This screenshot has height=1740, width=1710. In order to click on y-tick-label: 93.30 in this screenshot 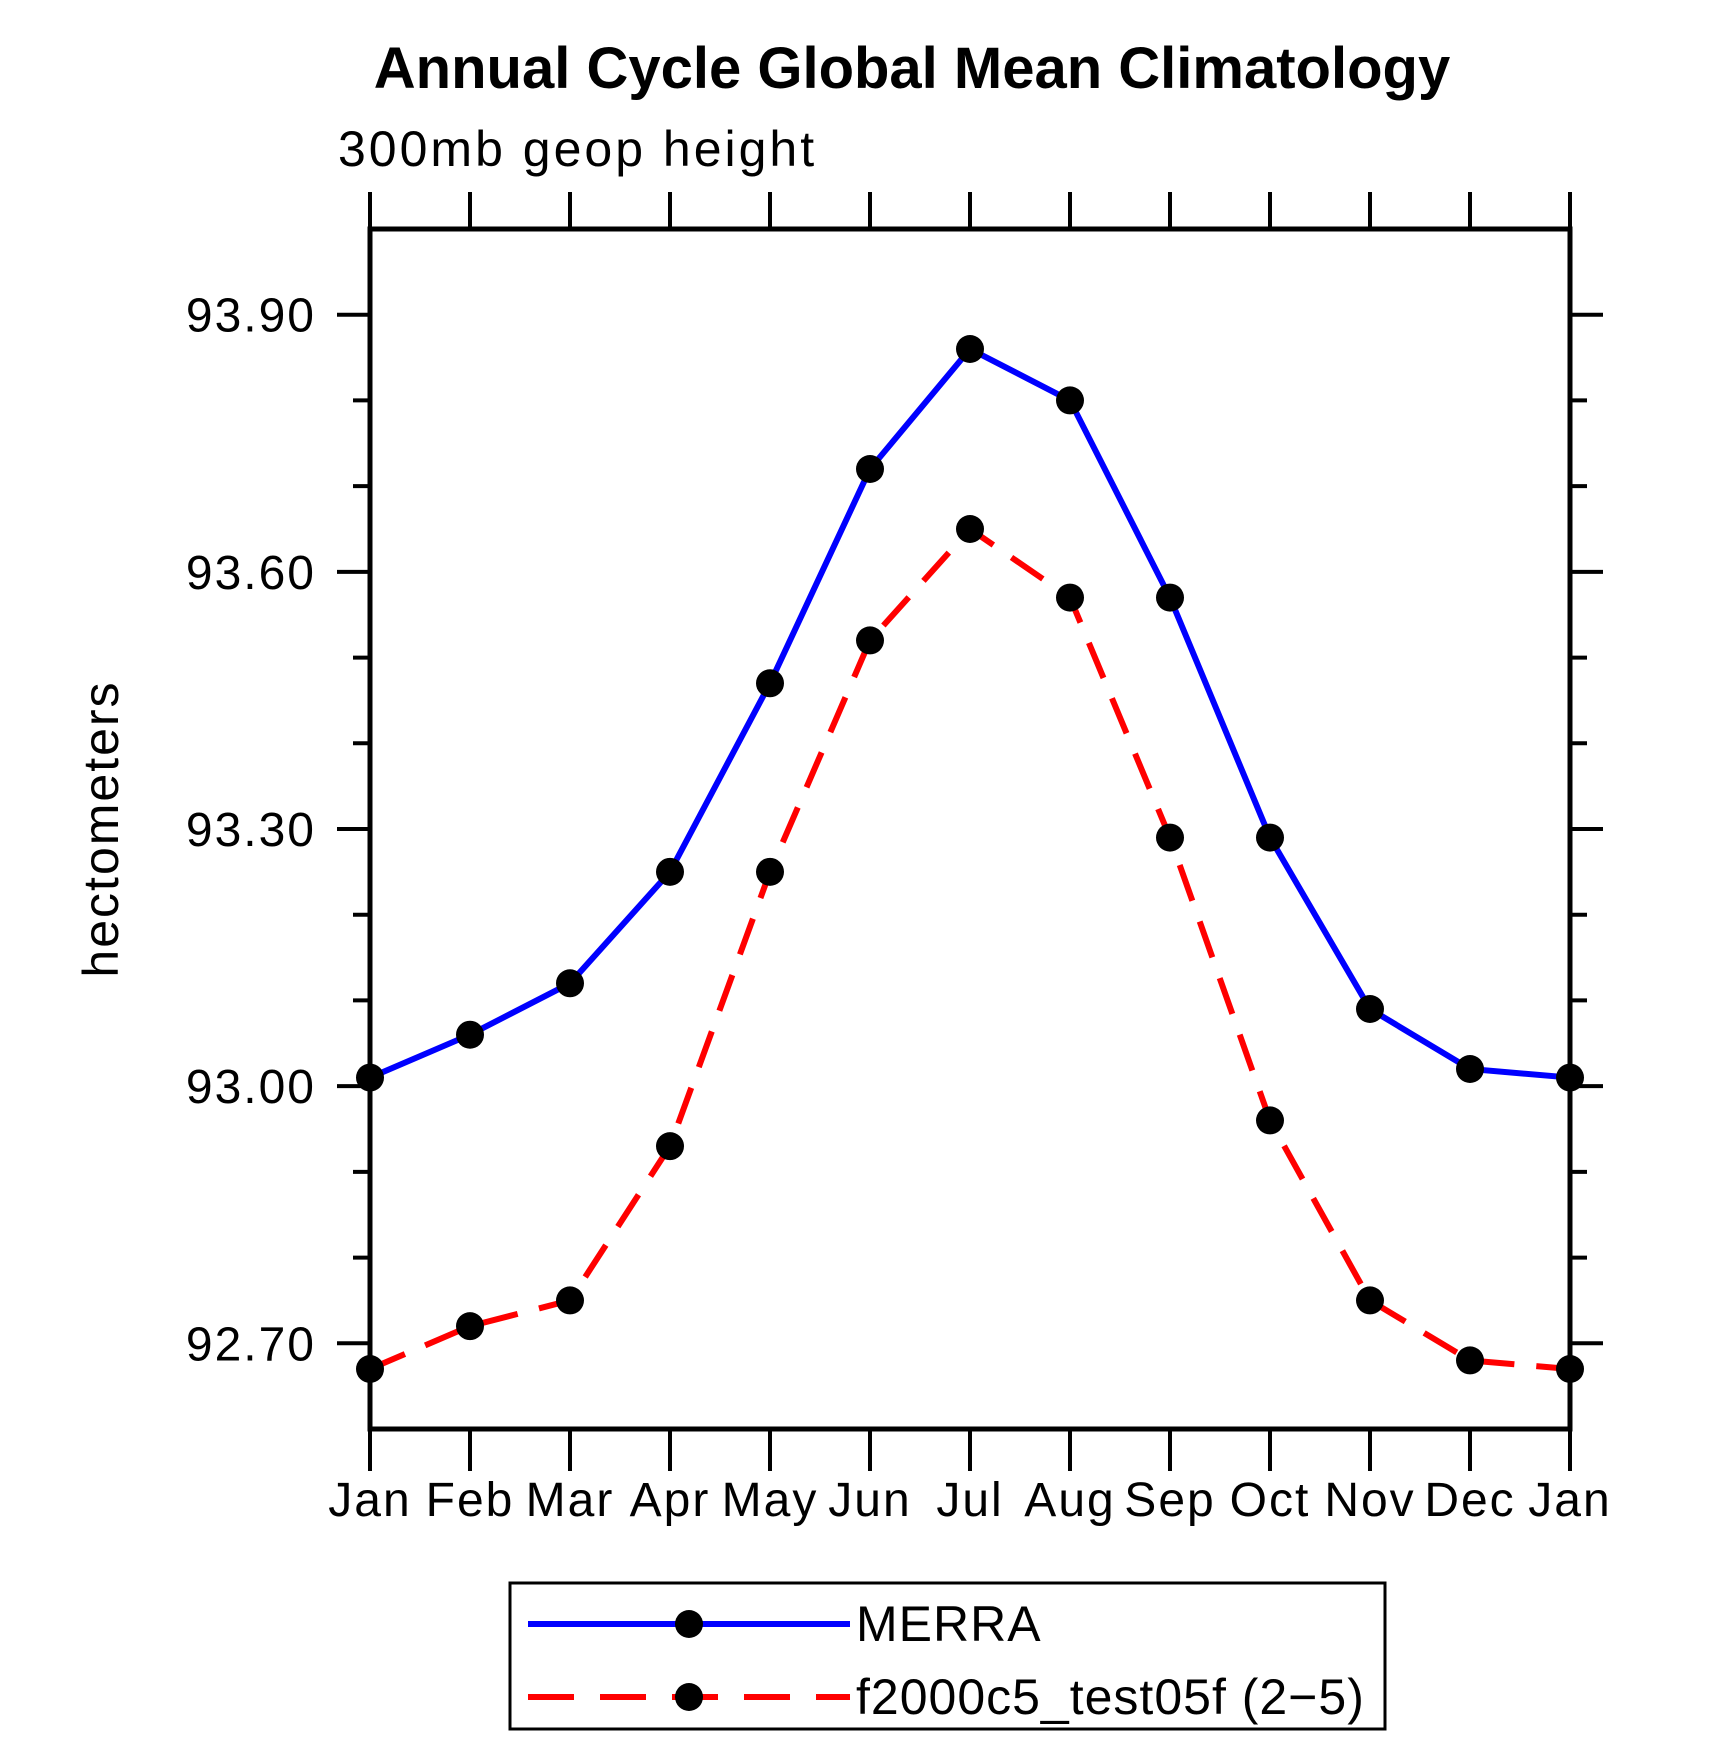, I will do `click(251, 830)`.